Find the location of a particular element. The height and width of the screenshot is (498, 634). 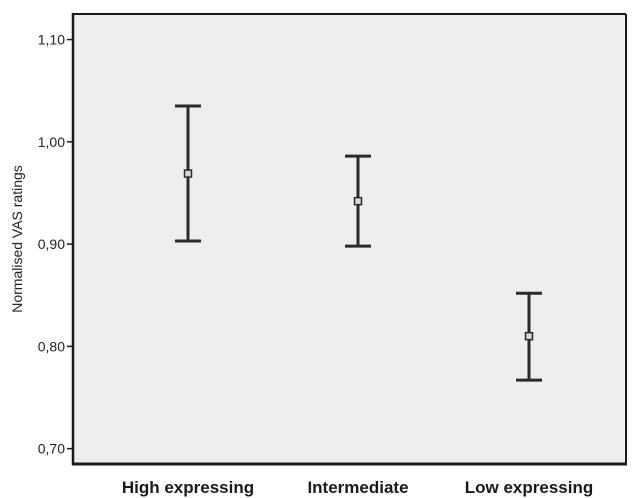

x-category-label: High expressing is located at coordinates (188, 487).